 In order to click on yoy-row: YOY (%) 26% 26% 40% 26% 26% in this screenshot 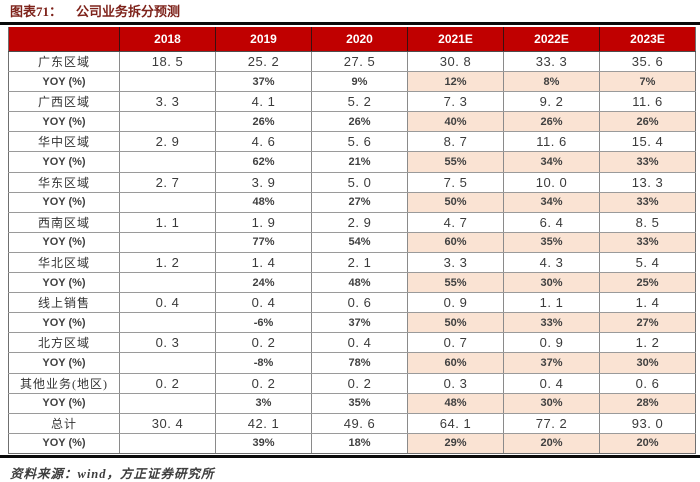, I will do `click(352, 122)`.